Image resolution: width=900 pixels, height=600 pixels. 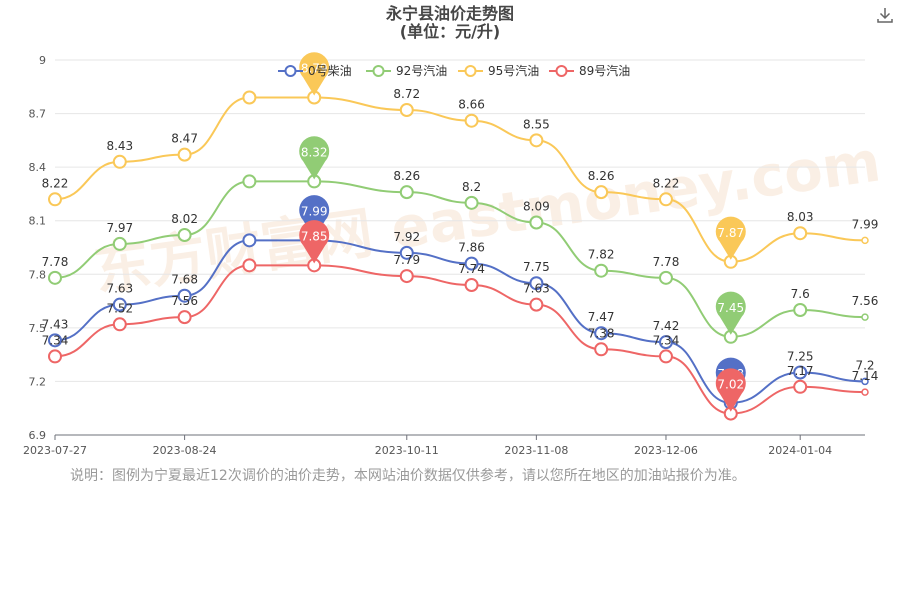 What do you see at coordinates (406, 237) in the screenshot?
I see `data-label: 7.92` at bounding box center [406, 237].